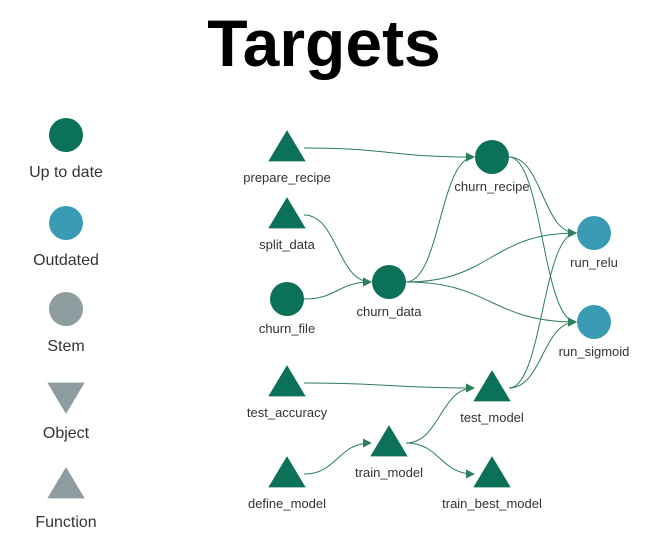  What do you see at coordinates (65, 522) in the screenshot?
I see `legend-label-function: Function` at bounding box center [65, 522].